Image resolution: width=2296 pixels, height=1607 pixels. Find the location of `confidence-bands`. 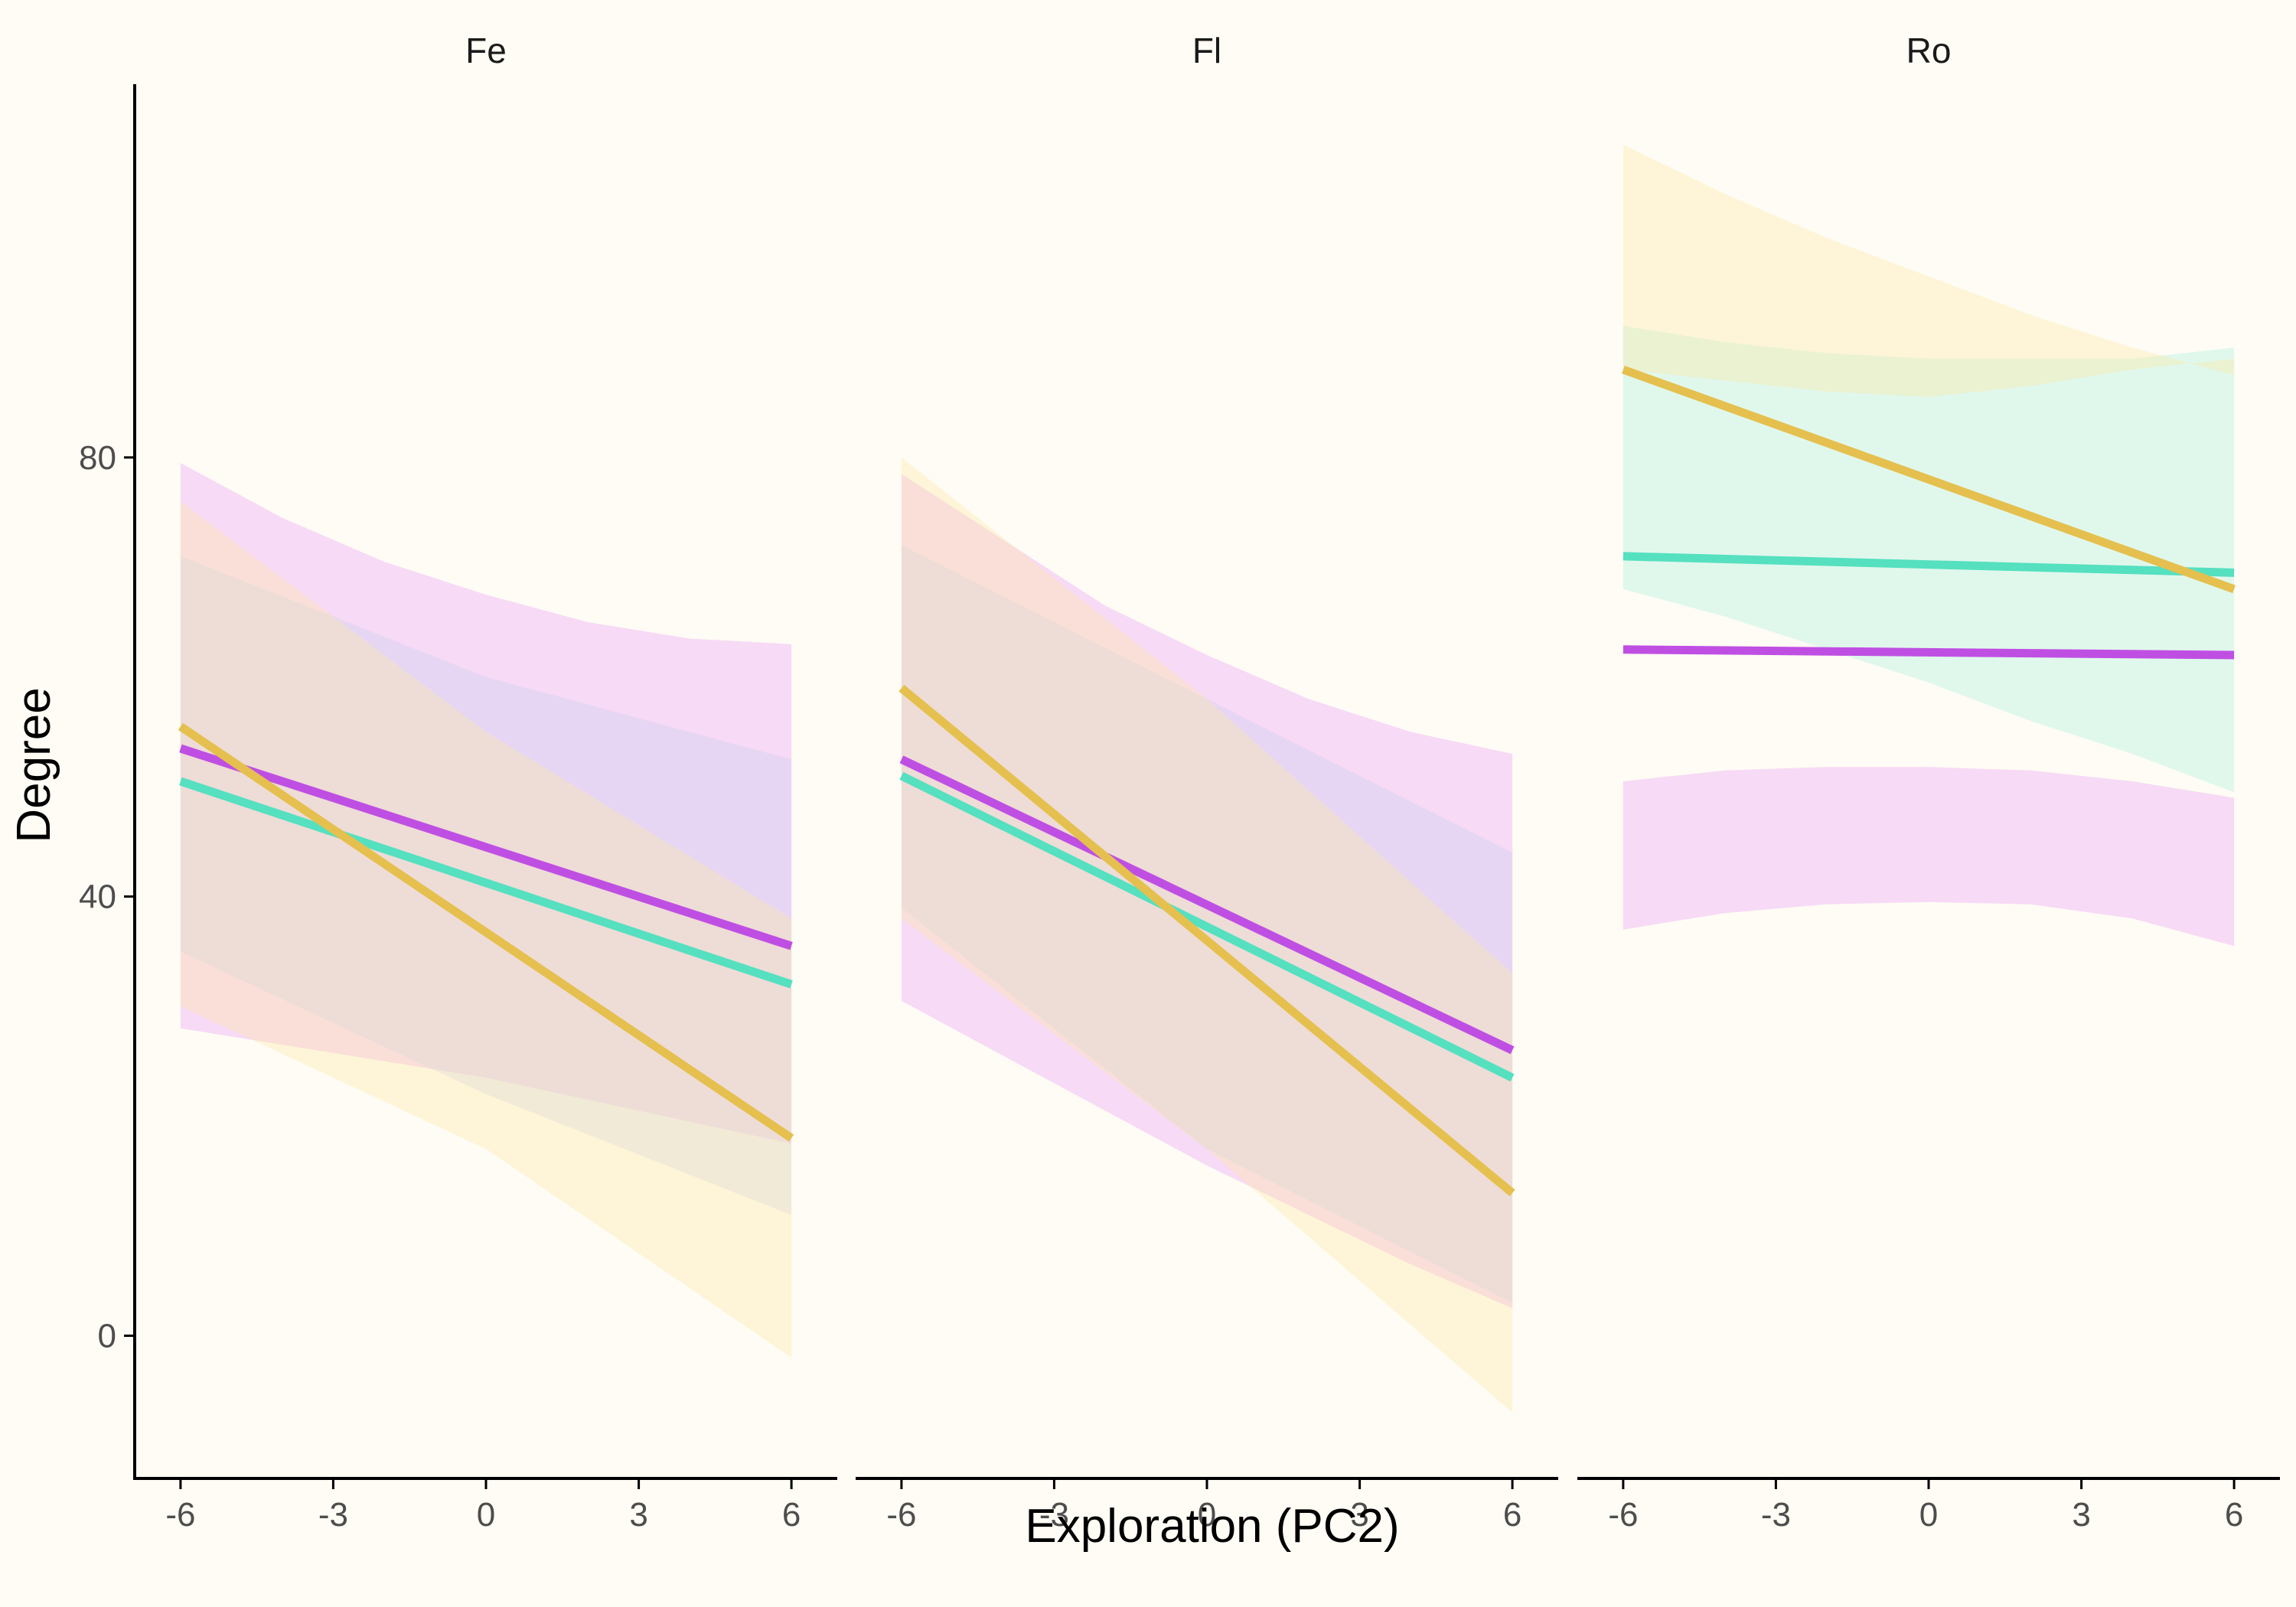

confidence-bands is located at coordinates (1929, 545).